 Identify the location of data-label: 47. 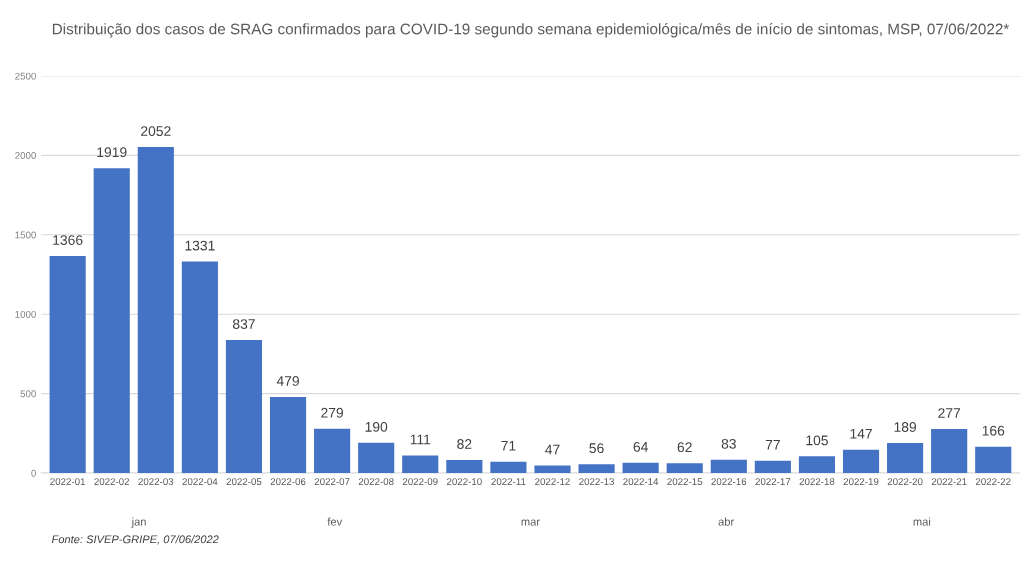
(552, 449).